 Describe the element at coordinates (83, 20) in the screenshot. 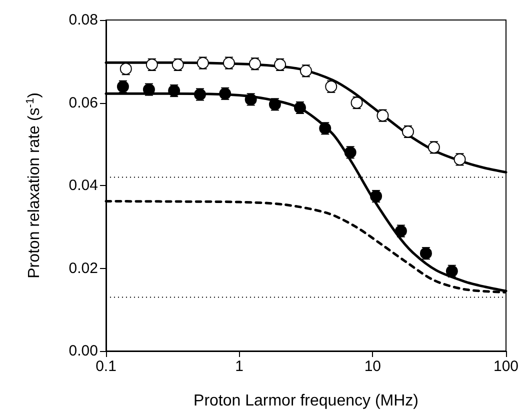

I see `y-tick-label: 0.08` at that location.